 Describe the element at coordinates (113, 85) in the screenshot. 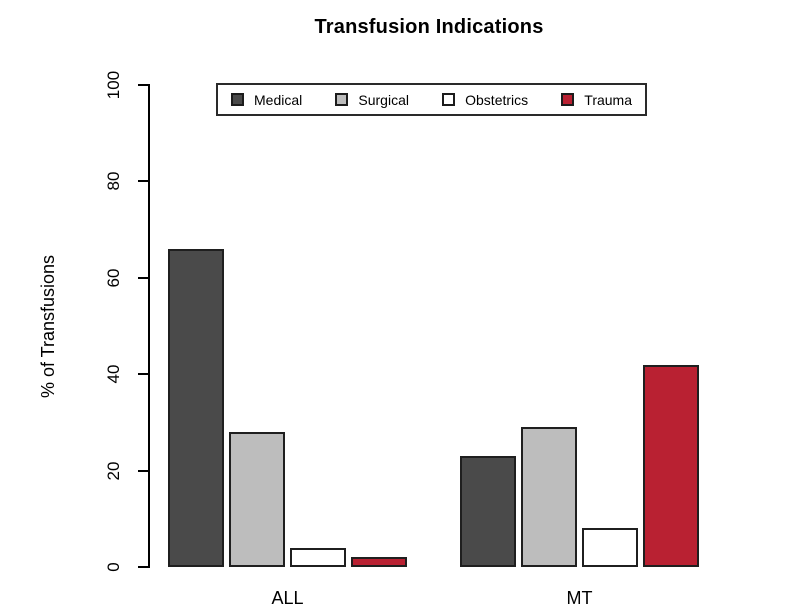

I see `y-tick-label-100: 100` at that location.